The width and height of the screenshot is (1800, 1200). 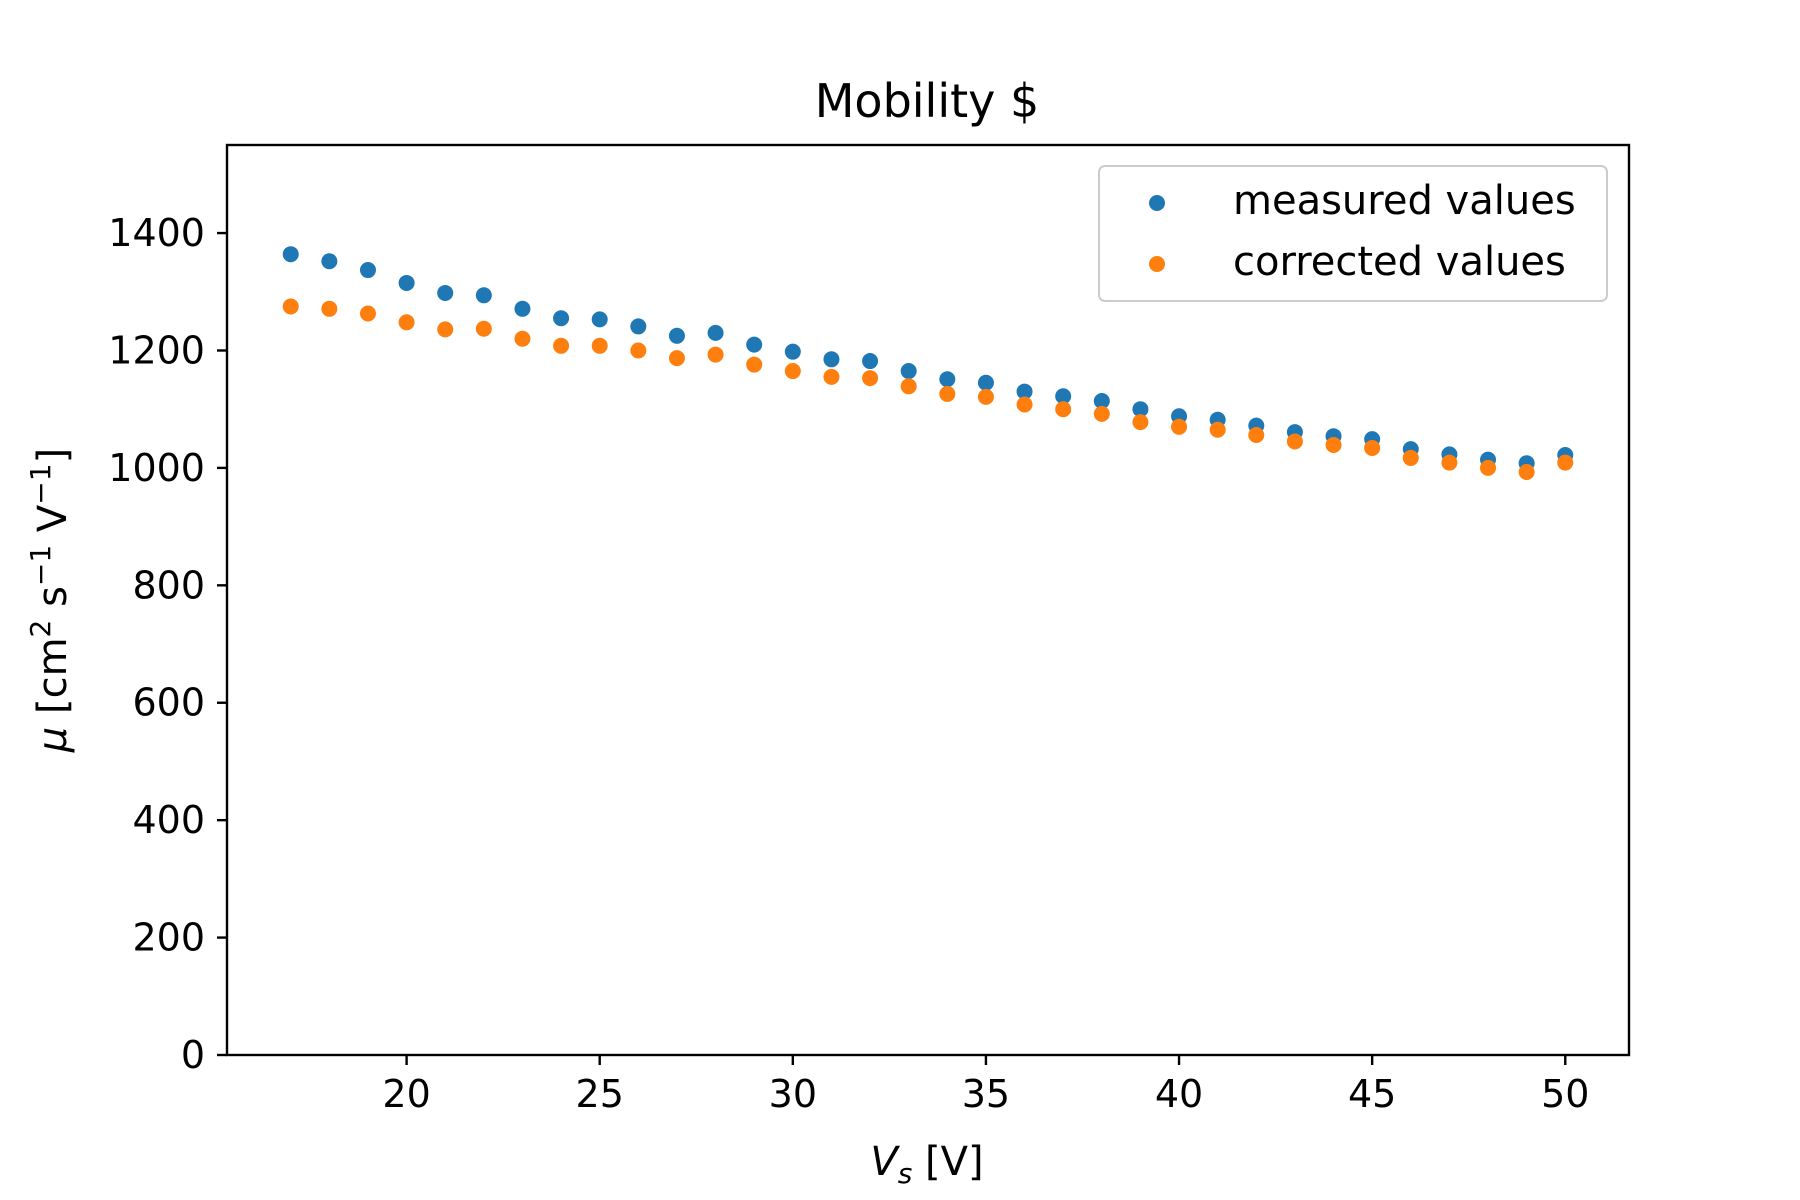 What do you see at coordinates (168, 585) in the screenshot?
I see `y-tick-label: 800` at bounding box center [168, 585].